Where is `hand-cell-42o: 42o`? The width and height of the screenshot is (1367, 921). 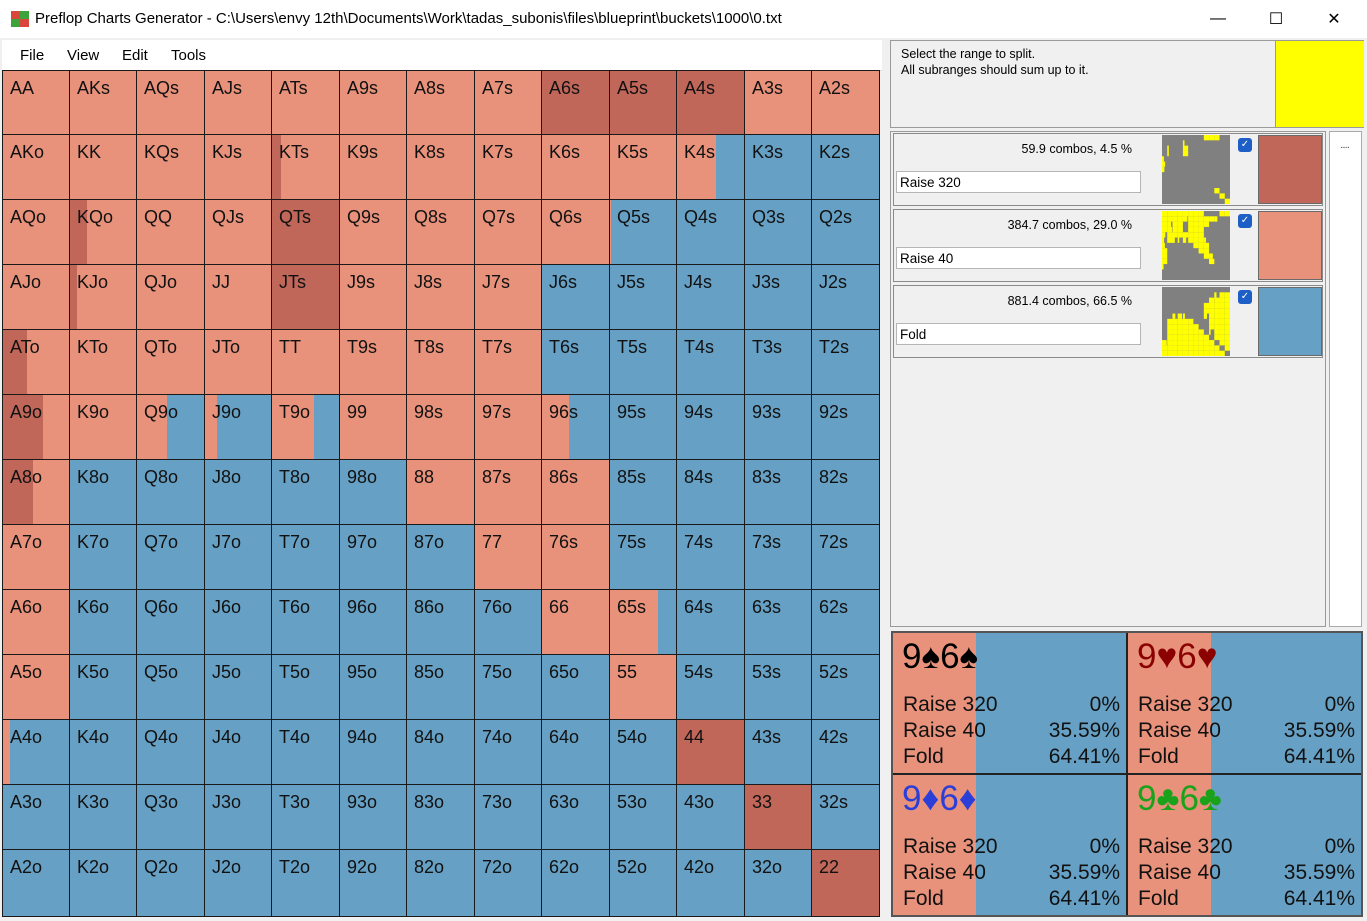
hand-cell-42o: 42o is located at coordinates (711, 883).